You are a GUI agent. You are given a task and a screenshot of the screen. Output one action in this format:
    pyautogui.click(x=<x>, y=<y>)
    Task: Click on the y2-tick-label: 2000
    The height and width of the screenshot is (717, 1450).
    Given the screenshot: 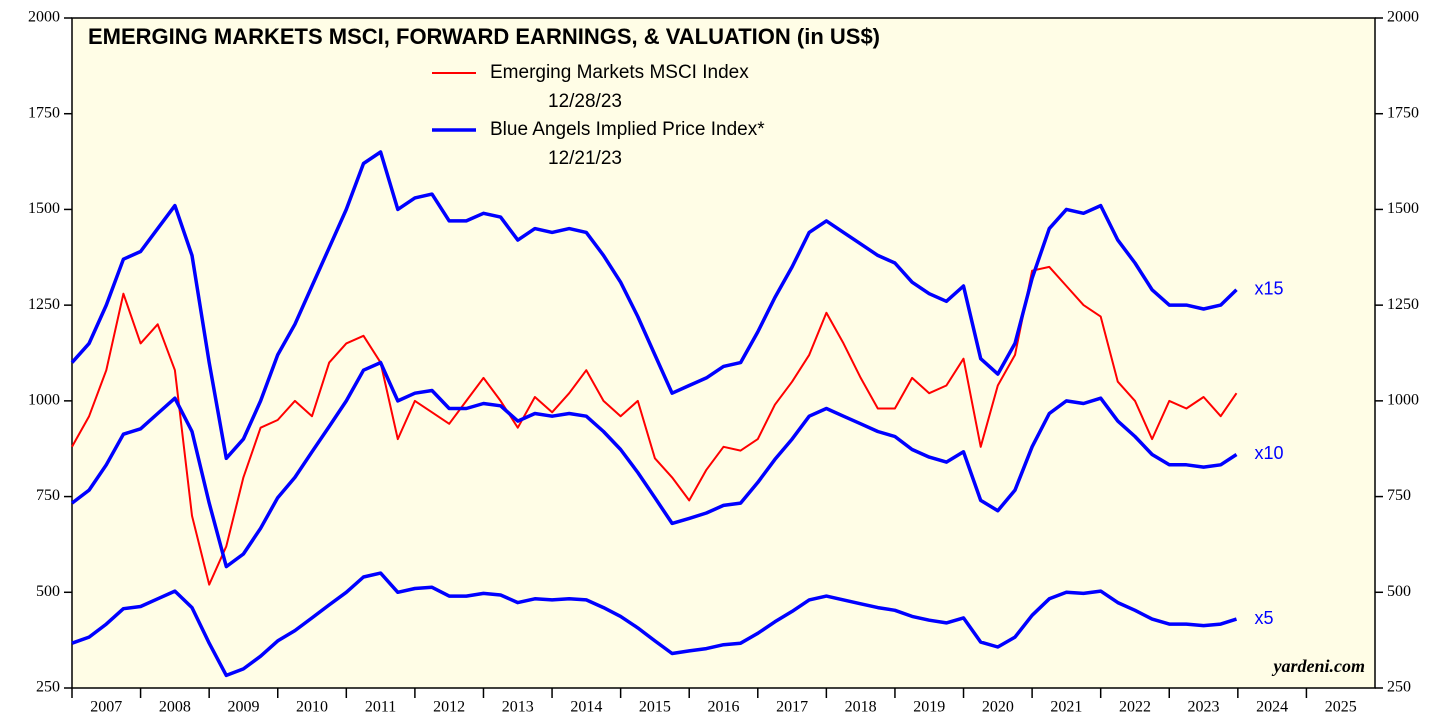 What is the action you would take?
    pyautogui.click(x=1403, y=17)
    